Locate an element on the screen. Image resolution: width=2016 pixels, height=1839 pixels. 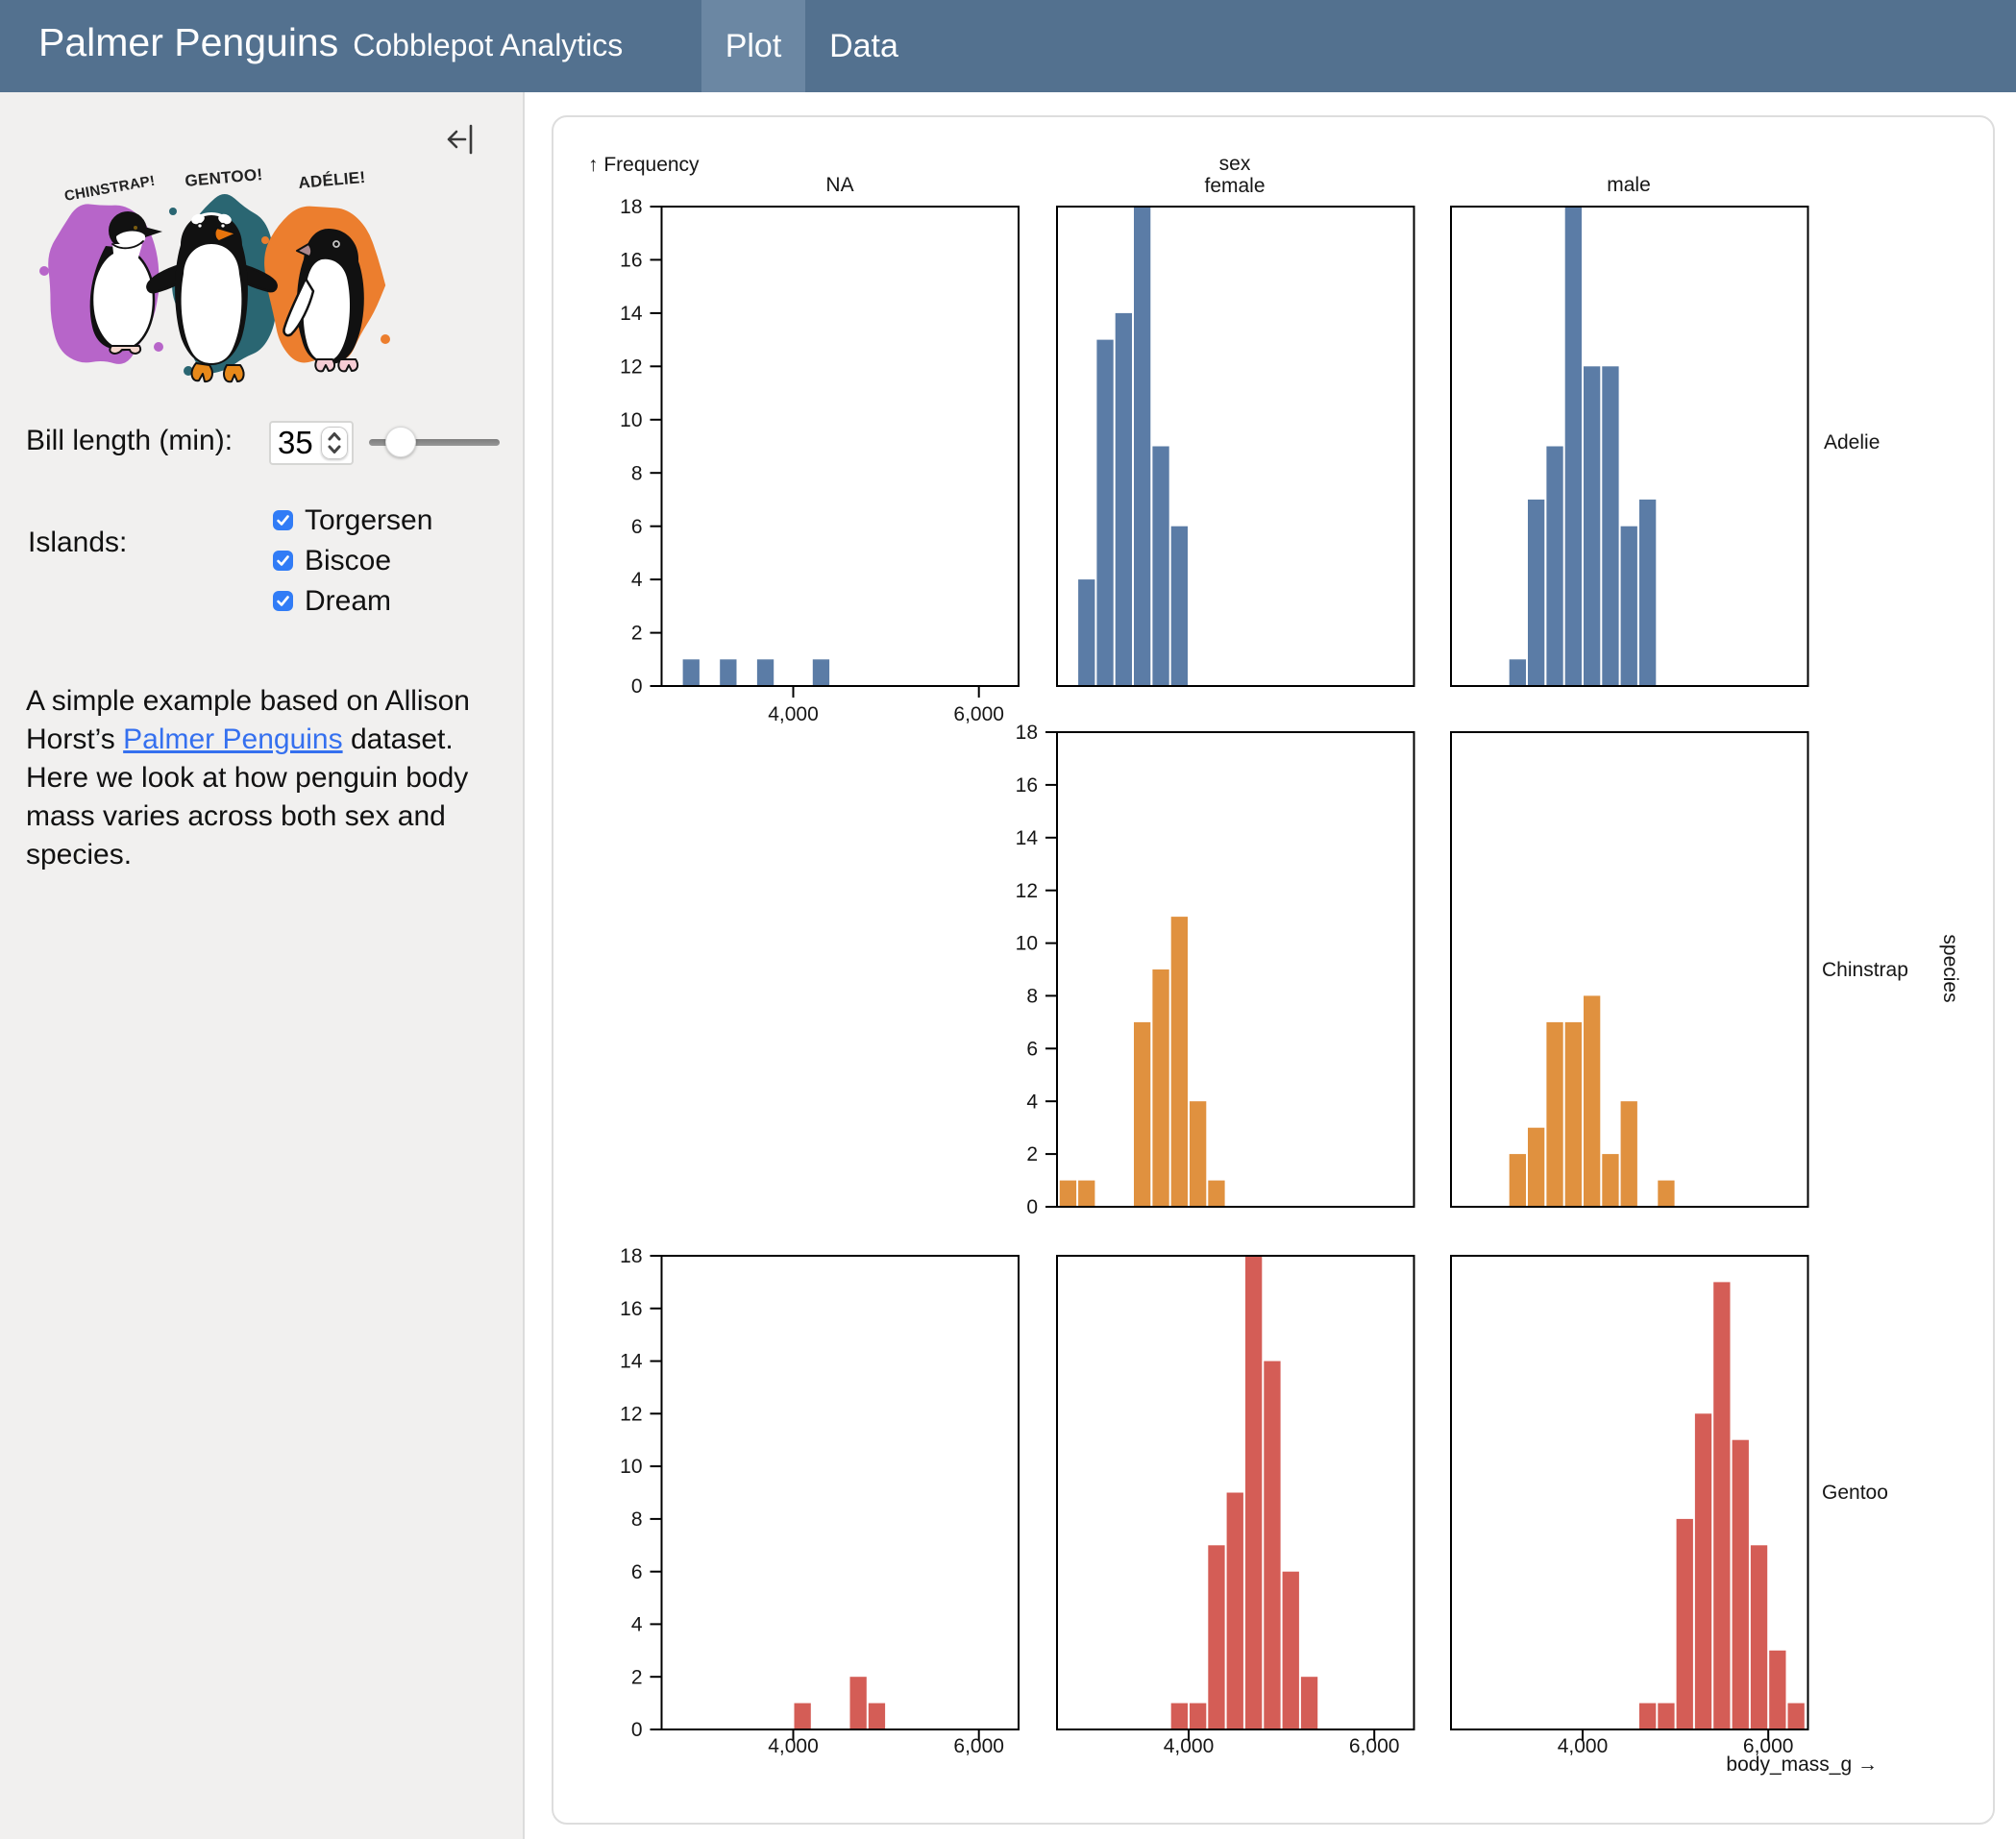
svg-text: CHINSTRAP! is located at coordinates (110, 189).